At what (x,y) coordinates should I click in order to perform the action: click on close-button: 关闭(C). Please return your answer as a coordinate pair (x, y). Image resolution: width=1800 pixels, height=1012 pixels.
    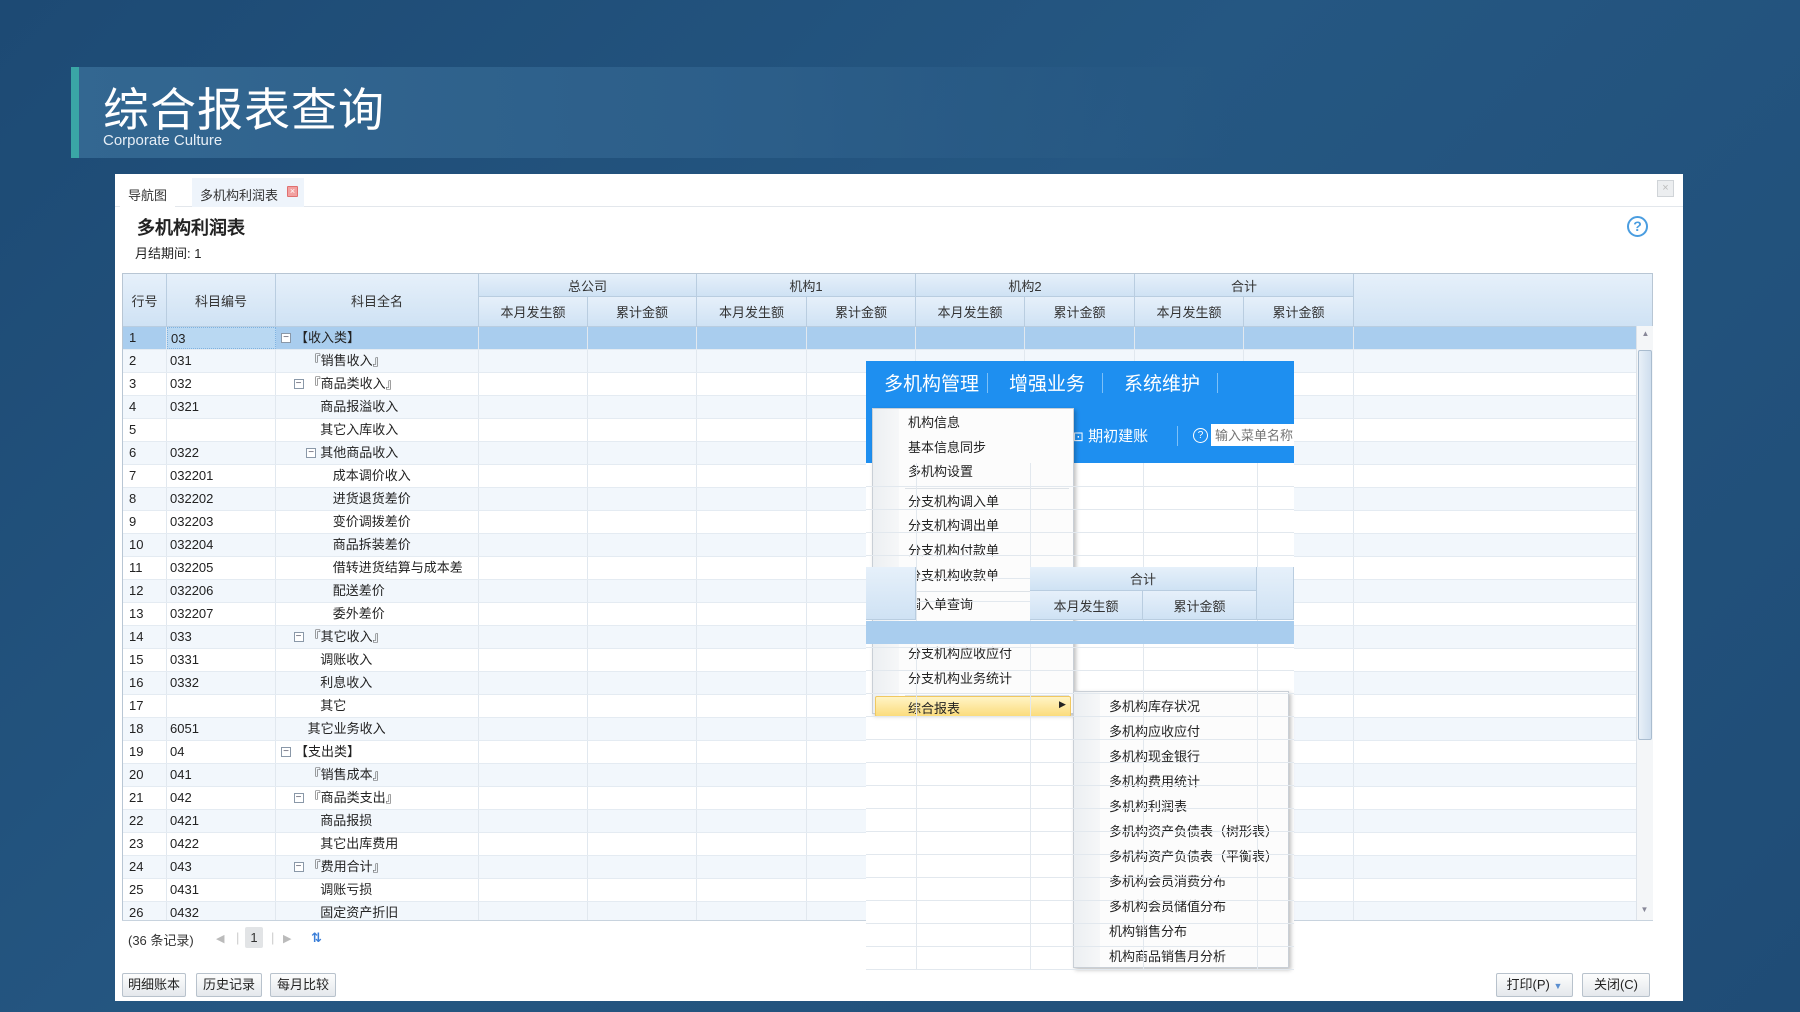
    Looking at the image, I should click on (1616, 985).